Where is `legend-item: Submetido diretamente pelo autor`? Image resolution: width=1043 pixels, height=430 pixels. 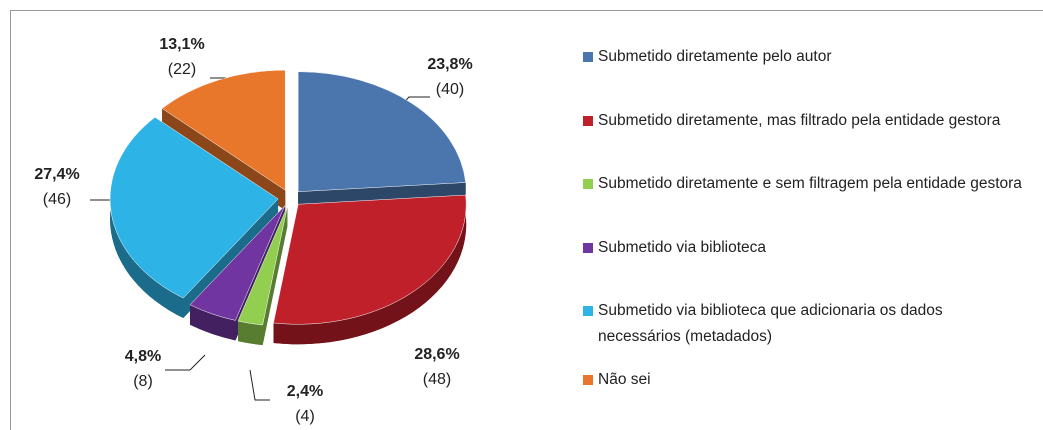 legend-item: Submetido diretamente pelo autor is located at coordinates (803, 57).